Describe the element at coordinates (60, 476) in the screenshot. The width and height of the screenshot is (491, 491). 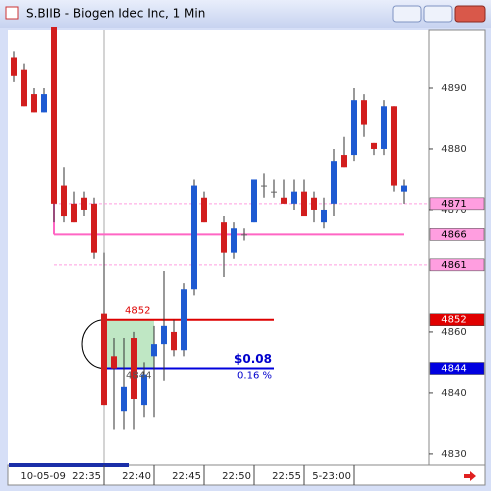
I see `x-tick-label: 10-05-09 22:35` at that location.